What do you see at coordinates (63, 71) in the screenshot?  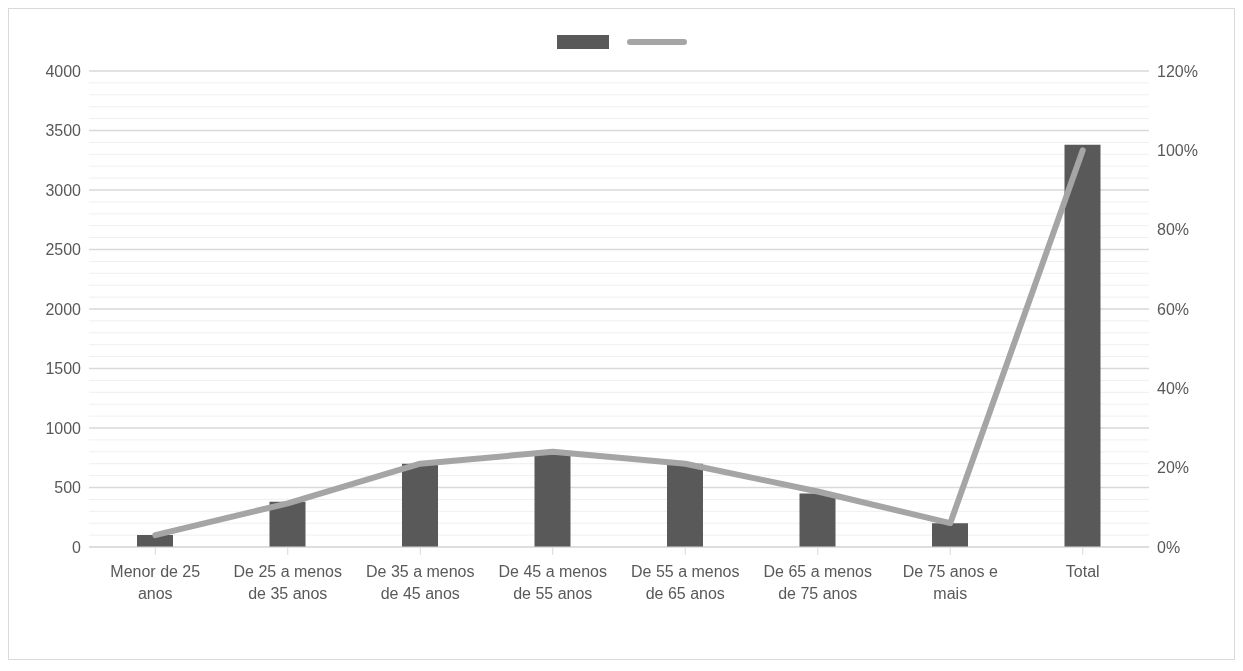 I see `y-tick-label: 4000` at bounding box center [63, 71].